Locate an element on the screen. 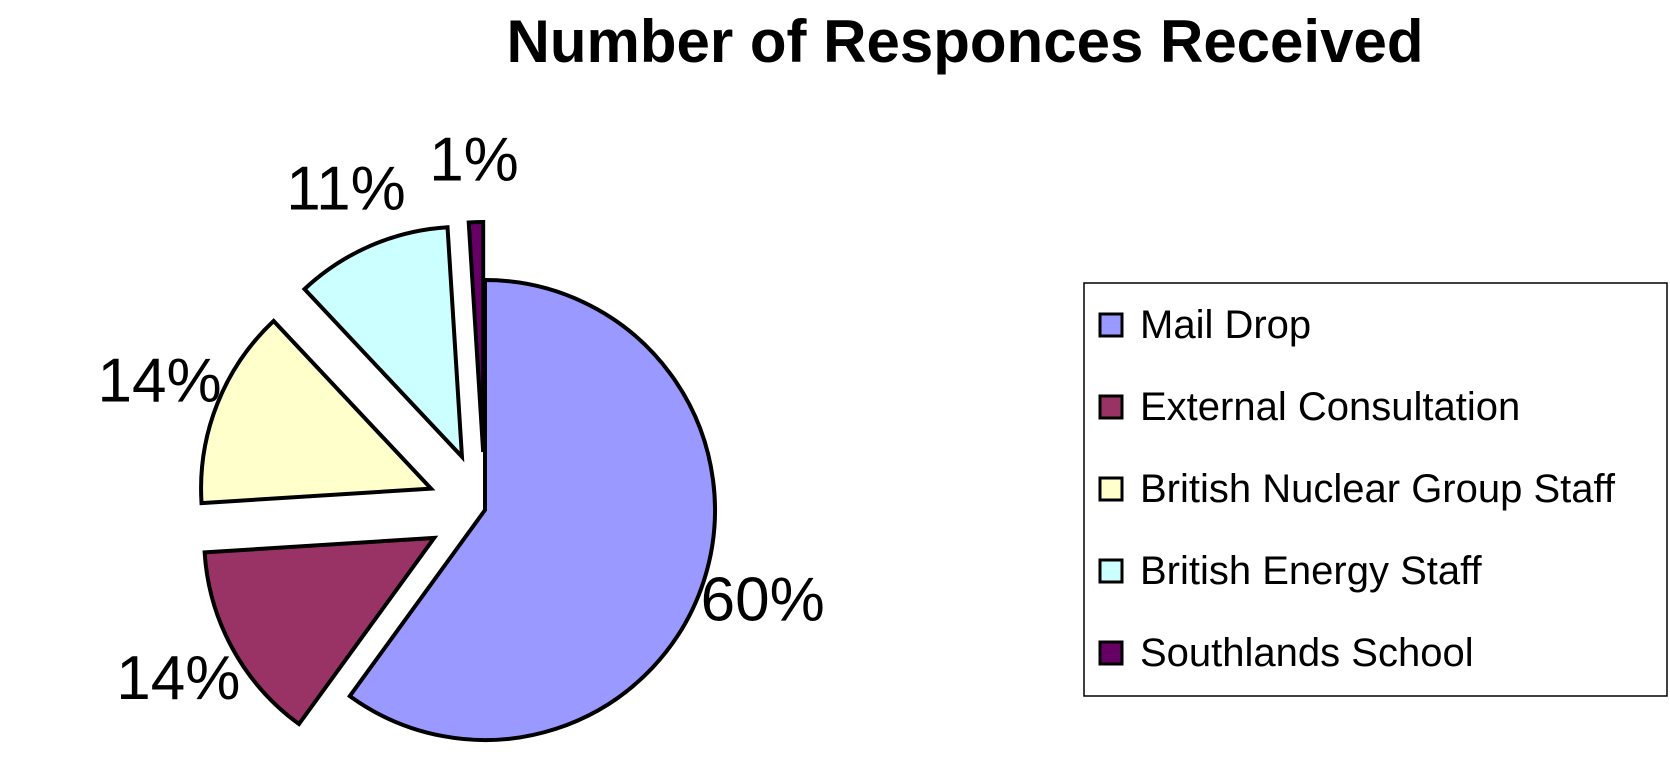  slice-label-external-consultation: 14% is located at coordinates (178, 678).